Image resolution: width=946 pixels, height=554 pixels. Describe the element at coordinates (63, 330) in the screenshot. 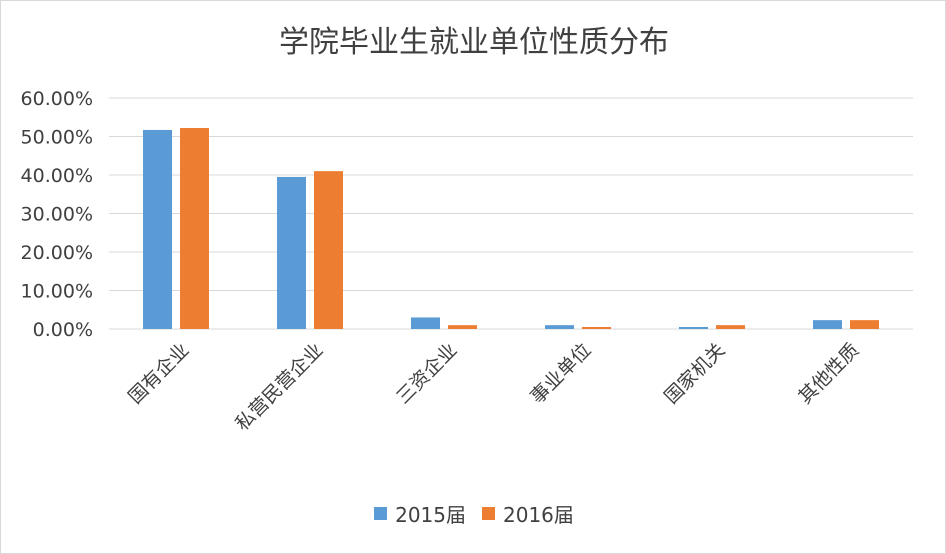

I see `y-tick-label: 0.00%` at that location.